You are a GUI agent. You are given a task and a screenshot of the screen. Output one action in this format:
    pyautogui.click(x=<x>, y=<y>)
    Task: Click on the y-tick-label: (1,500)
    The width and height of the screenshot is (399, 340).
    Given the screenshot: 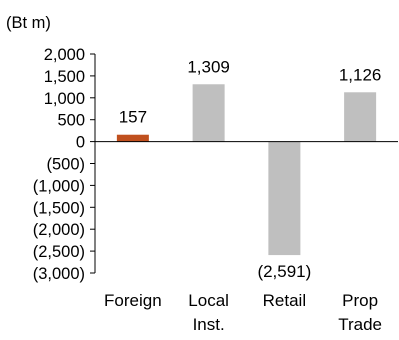 What is the action you would take?
    pyautogui.click(x=59, y=208)
    